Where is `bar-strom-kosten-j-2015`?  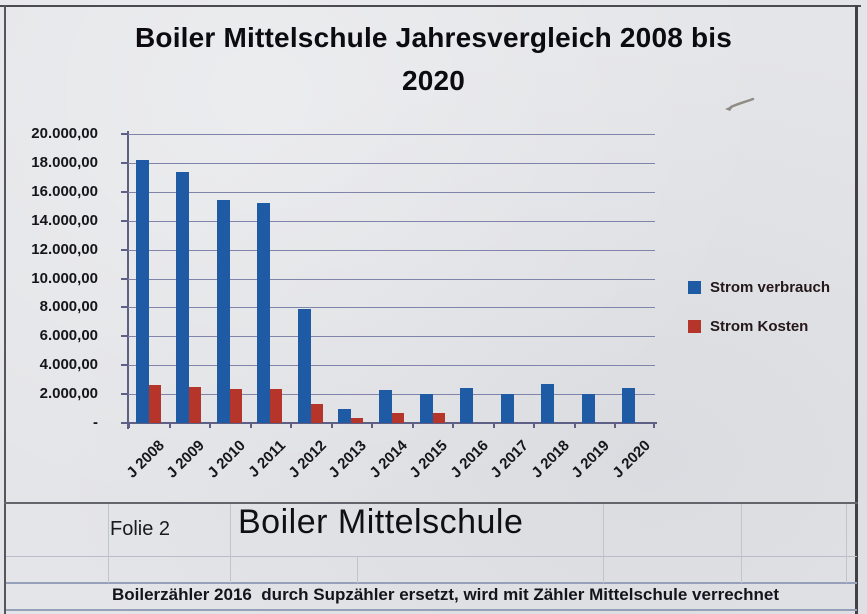
bar-strom-kosten-j-2015 is located at coordinates (438, 418).